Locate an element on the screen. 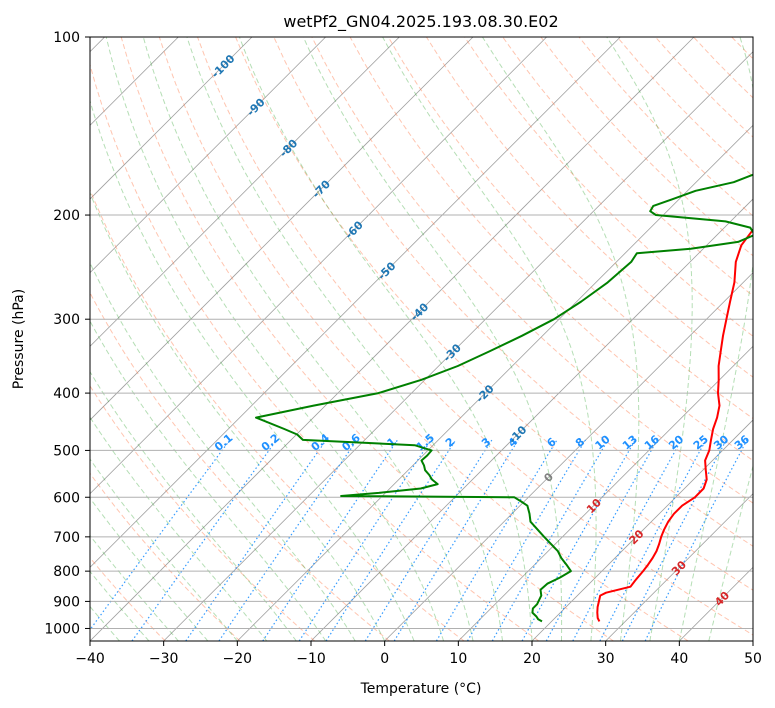  x-tick-label: −30 is located at coordinates (164, 659).